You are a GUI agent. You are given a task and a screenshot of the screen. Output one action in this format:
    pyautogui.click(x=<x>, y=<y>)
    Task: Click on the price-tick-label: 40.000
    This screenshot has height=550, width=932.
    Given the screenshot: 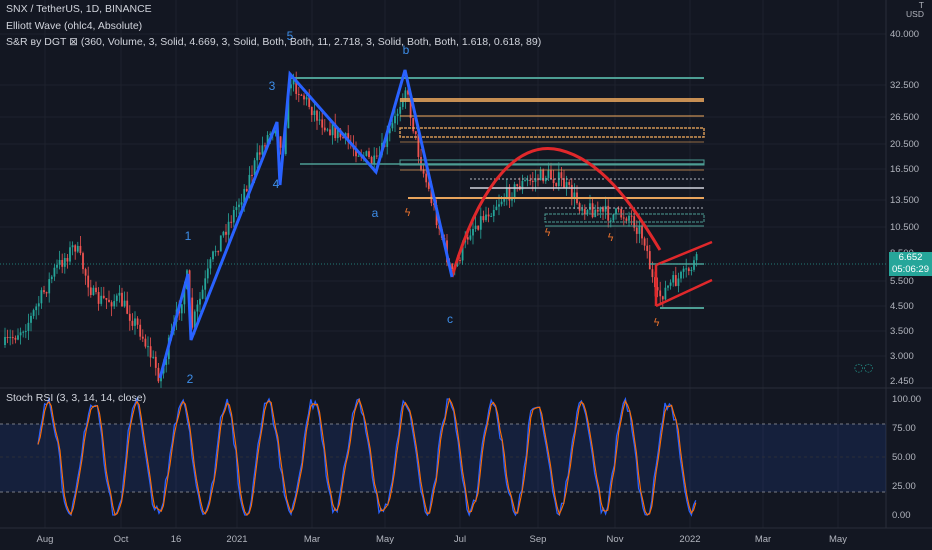 What is the action you would take?
    pyautogui.click(x=904, y=34)
    